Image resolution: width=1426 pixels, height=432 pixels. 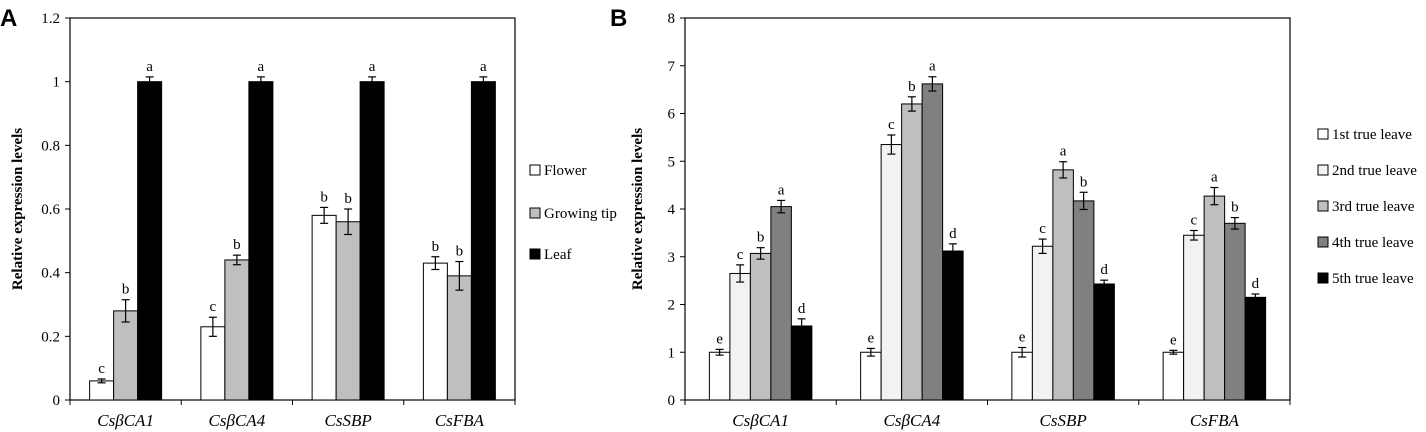 What do you see at coordinates (672, 19) in the screenshot?
I see `panel-b-ytick-label: 8` at bounding box center [672, 19].